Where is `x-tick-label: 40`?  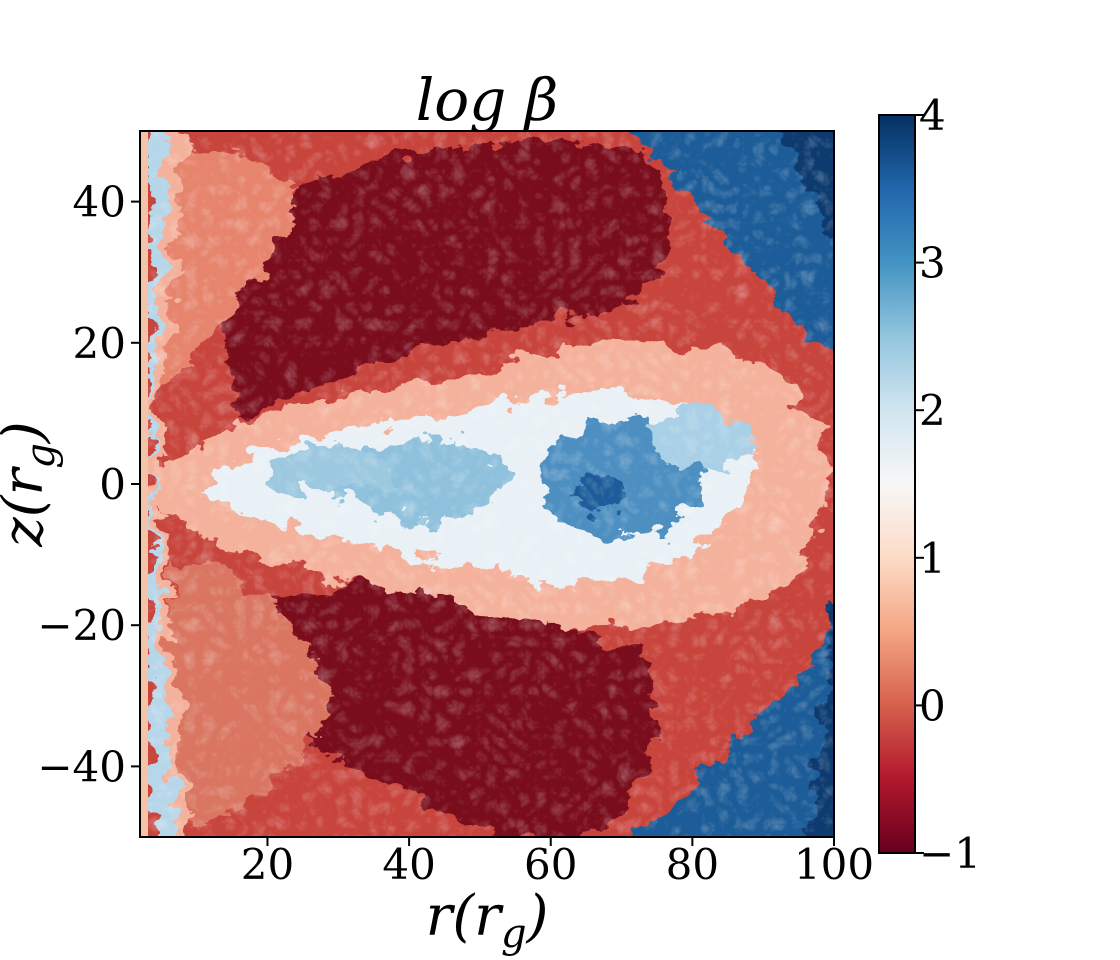 x-tick-label: 40 is located at coordinates (408, 864).